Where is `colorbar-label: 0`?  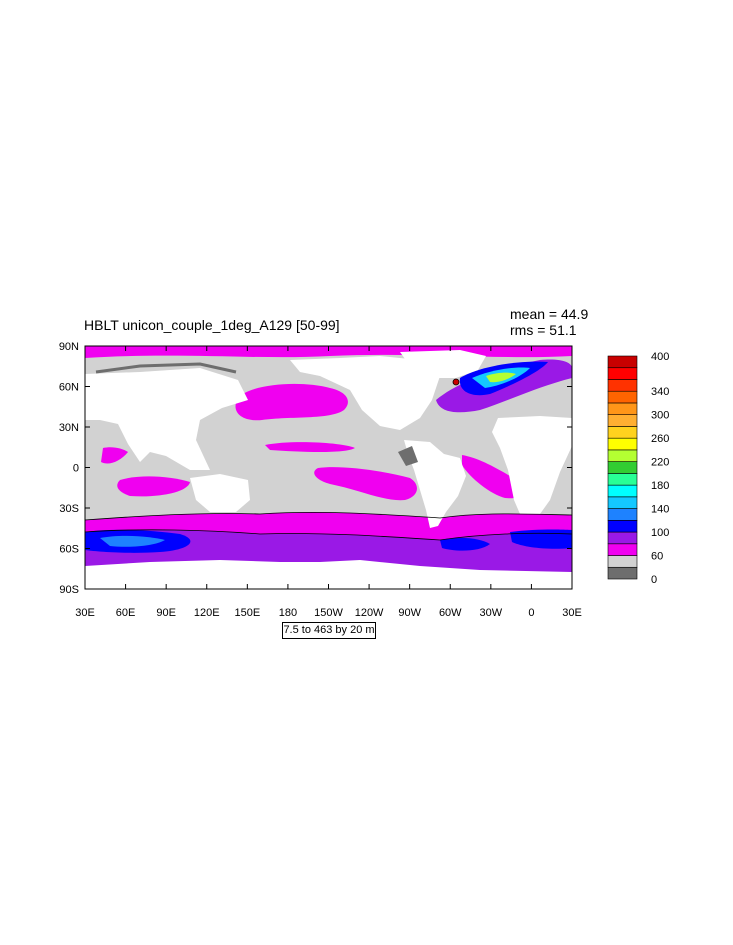
colorbar-label: 0 is located at coordinates (654, 580).